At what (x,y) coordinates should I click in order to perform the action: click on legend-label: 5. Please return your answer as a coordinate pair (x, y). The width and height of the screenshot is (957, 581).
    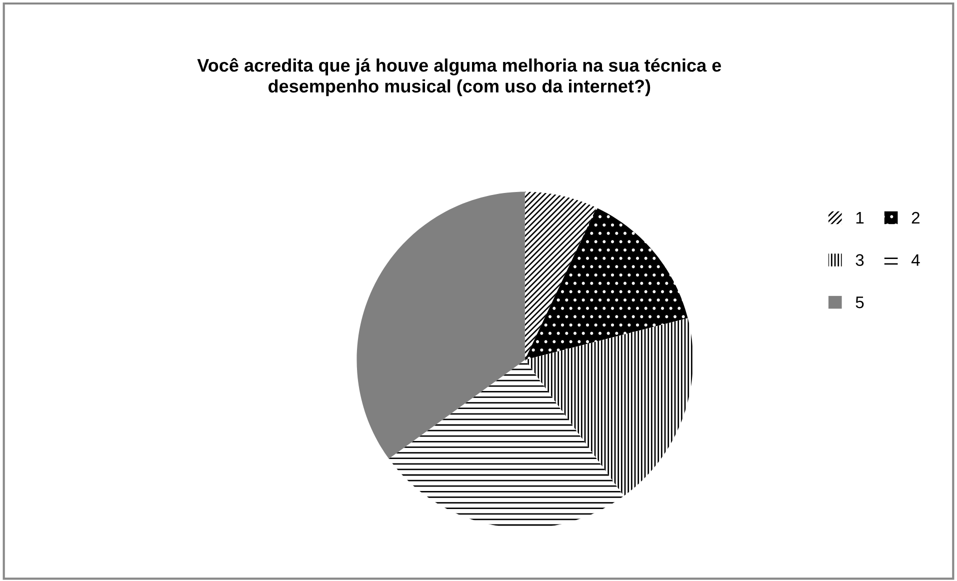
    Looking at the image, I should click on (860, 302).